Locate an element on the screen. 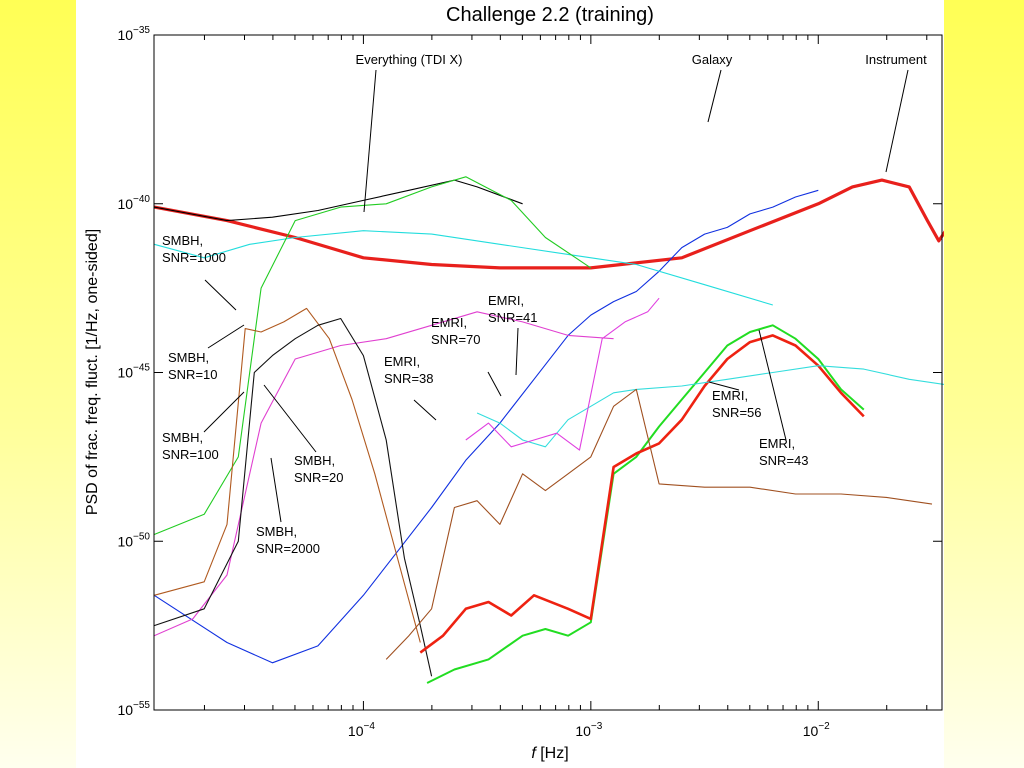 The width and height of the screenshot is (1024, 768). x-axis-label-unit: [Hz] is located at coordinates (552, 753).